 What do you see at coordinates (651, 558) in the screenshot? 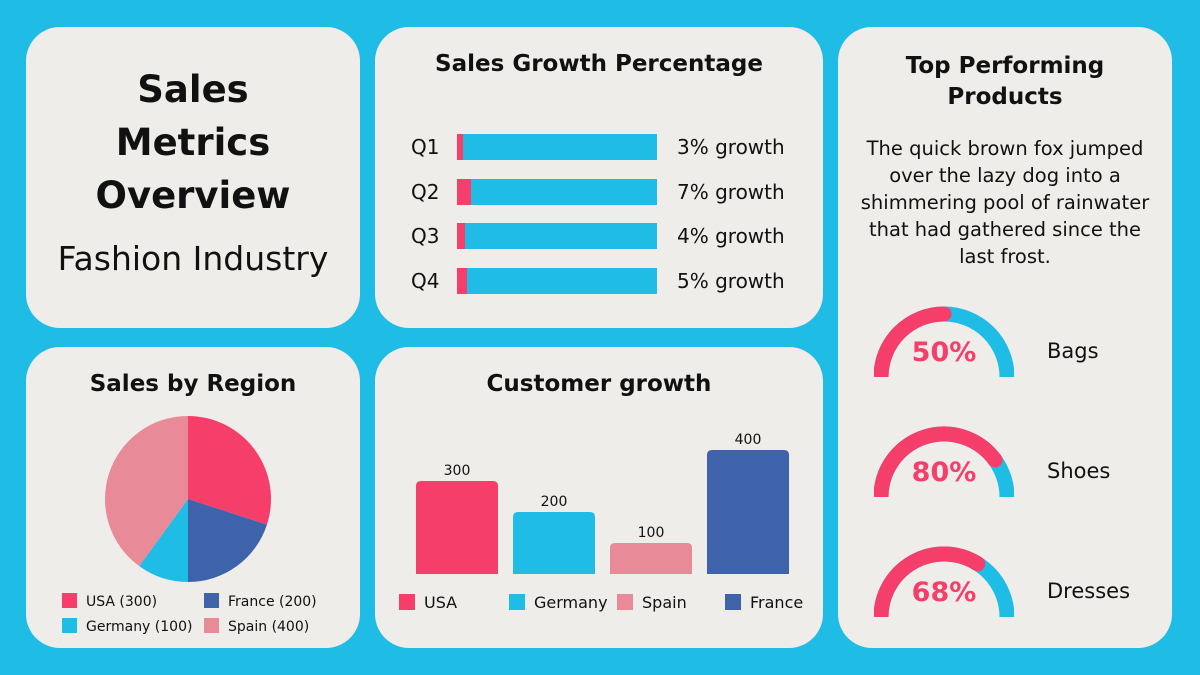
I see `bar-spain` at bounding box center [651, 558].